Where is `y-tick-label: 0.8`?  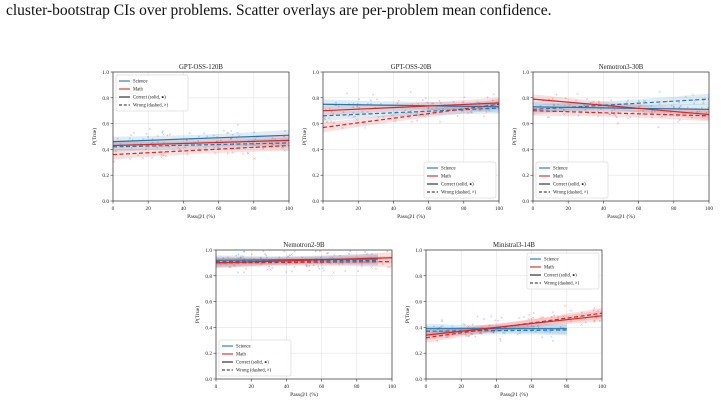 y-tick-label: 0.8 is located at coordinates (525, 99).